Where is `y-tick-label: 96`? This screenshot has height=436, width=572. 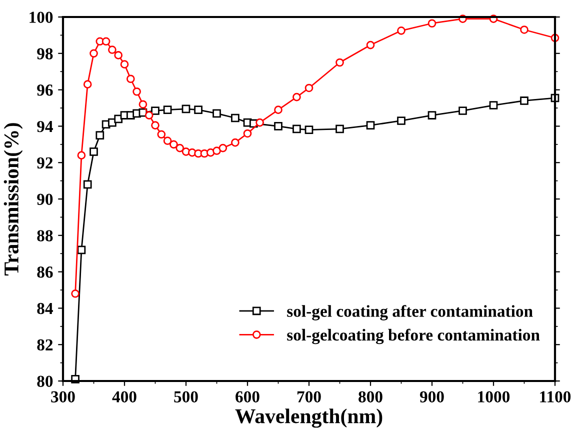 y-tick-label: 96 is located at coordinates (45, 90).